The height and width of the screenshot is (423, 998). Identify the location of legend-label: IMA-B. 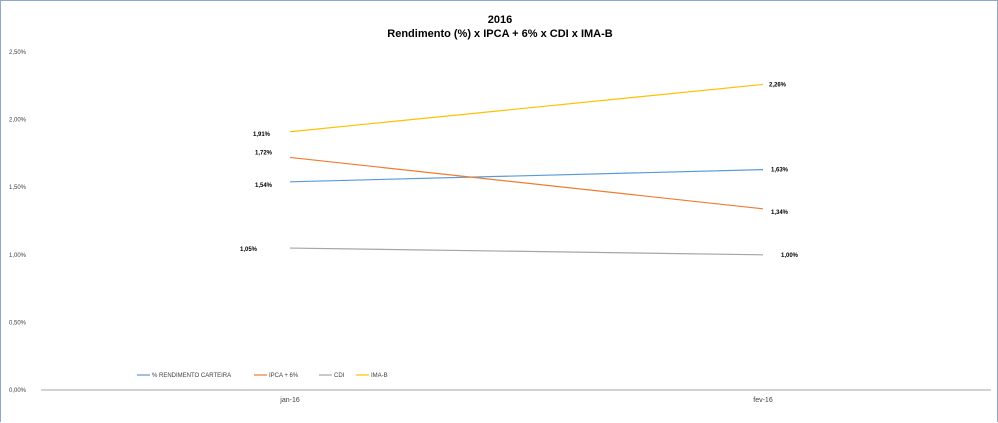
(379, 376).